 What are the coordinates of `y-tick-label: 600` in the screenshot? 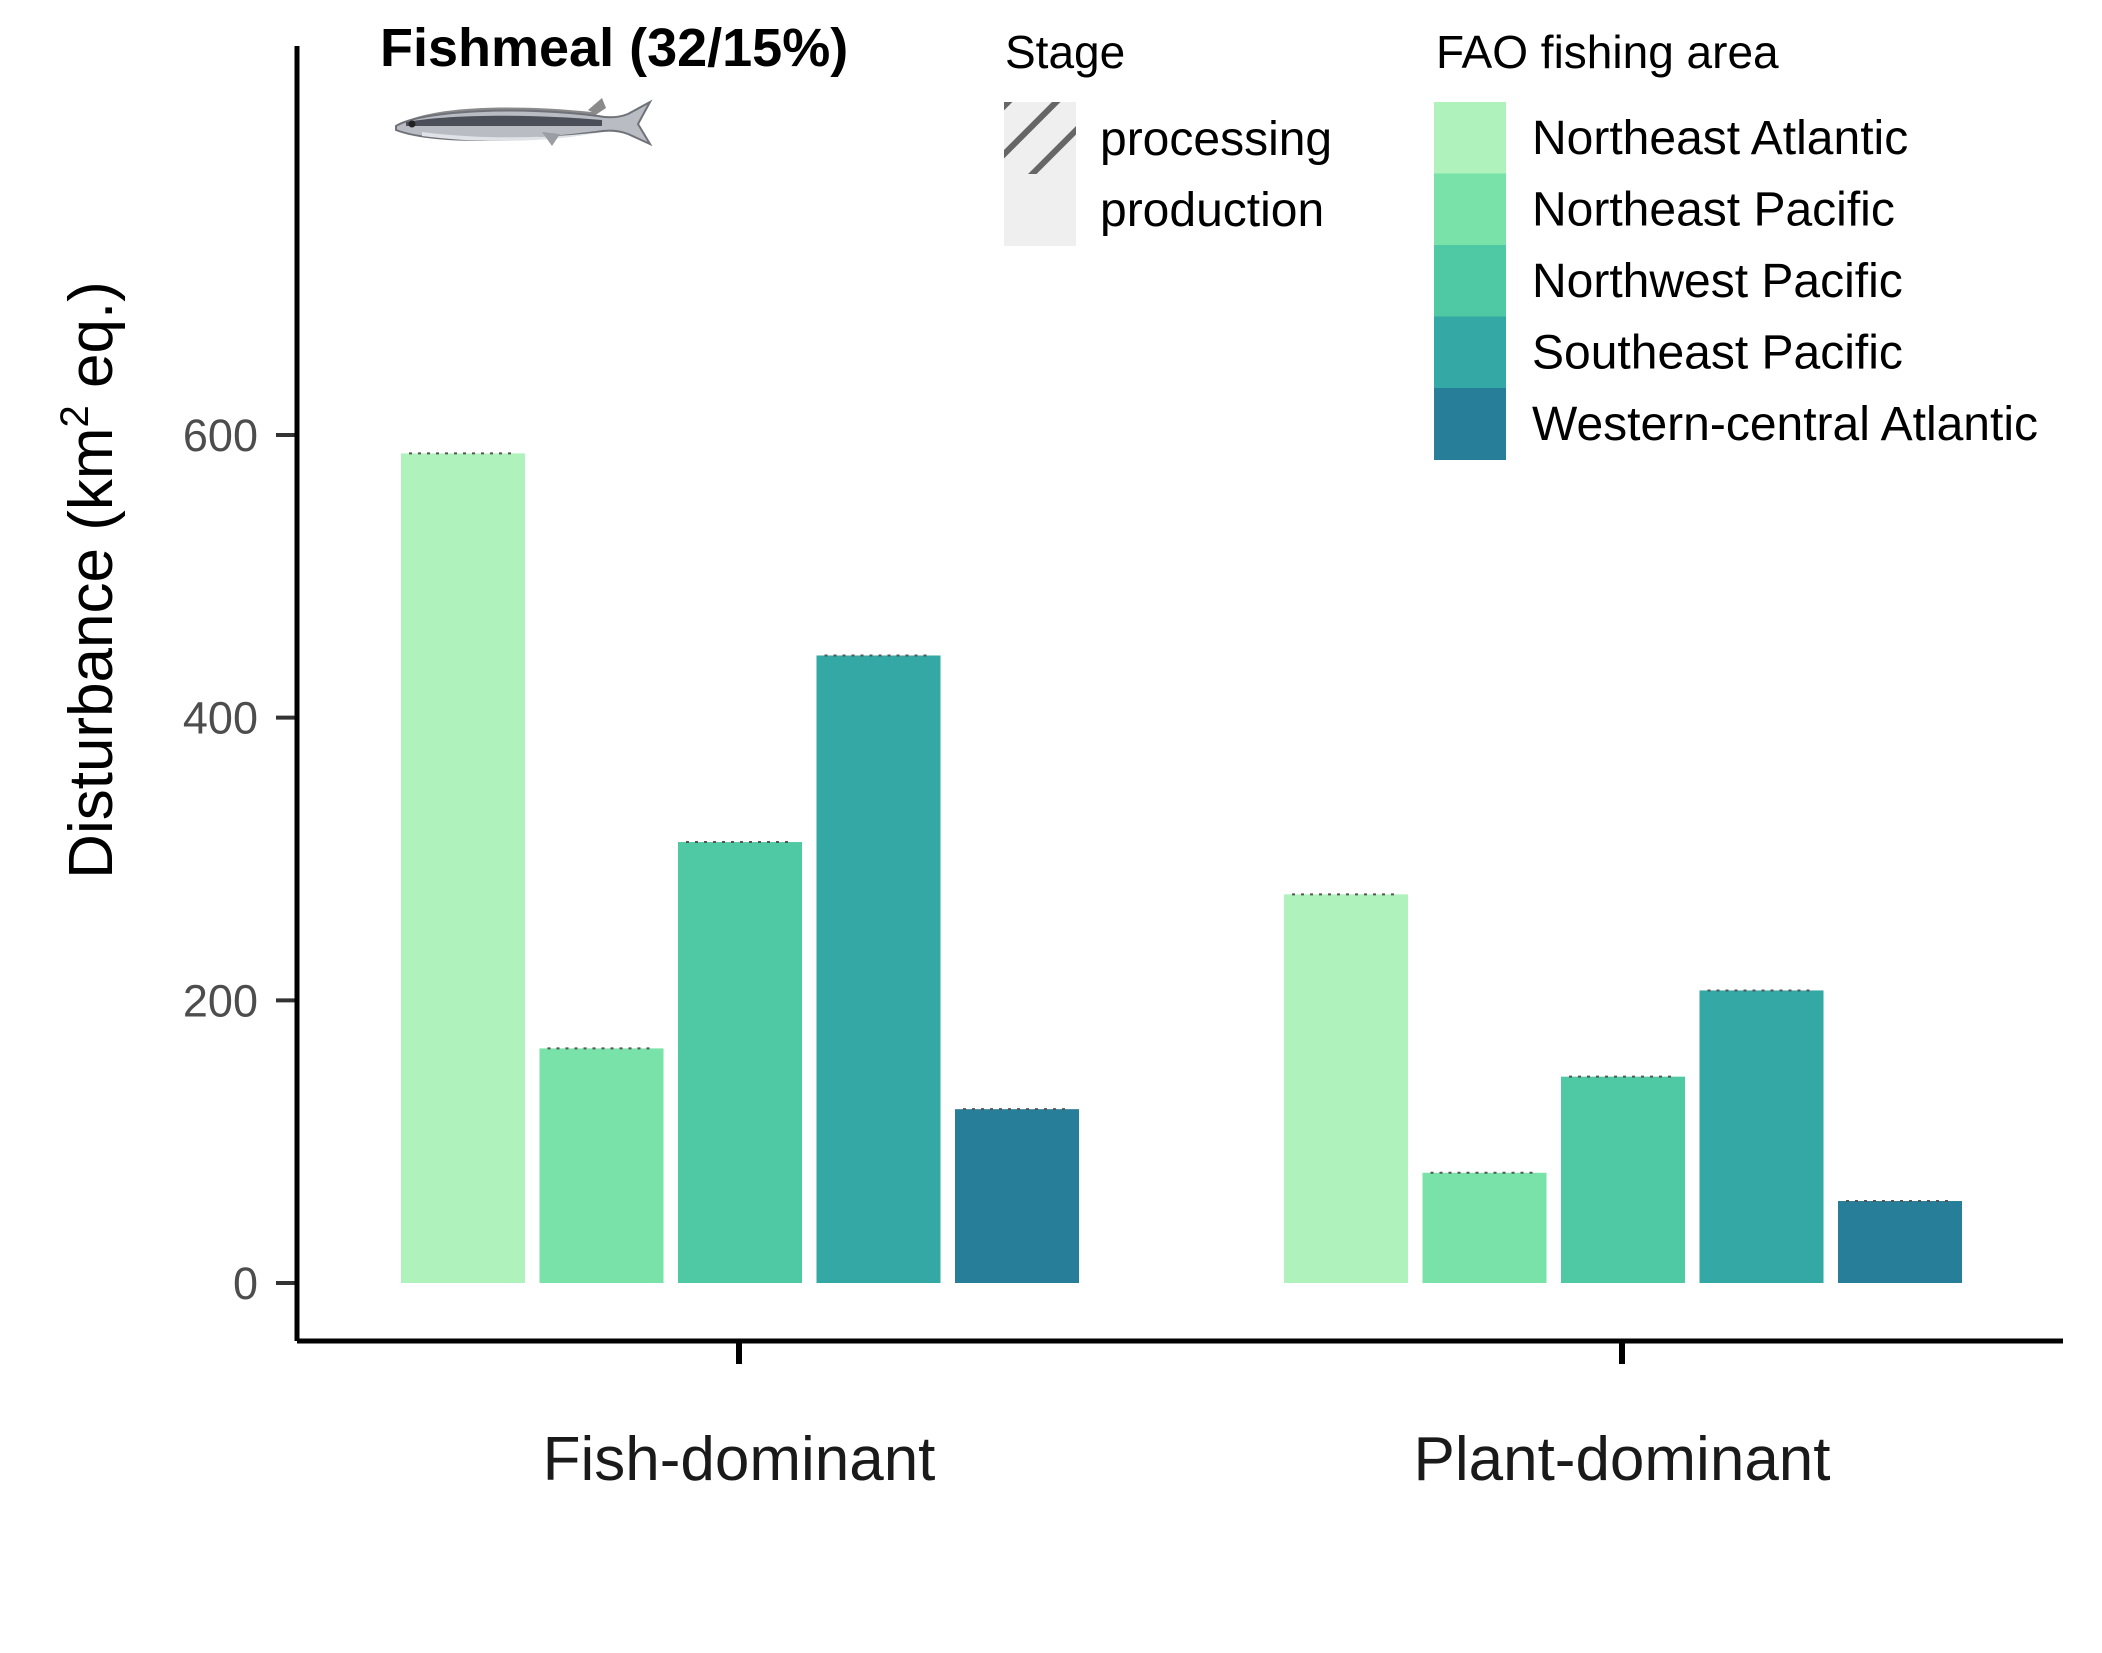 It's located at (220, 435).